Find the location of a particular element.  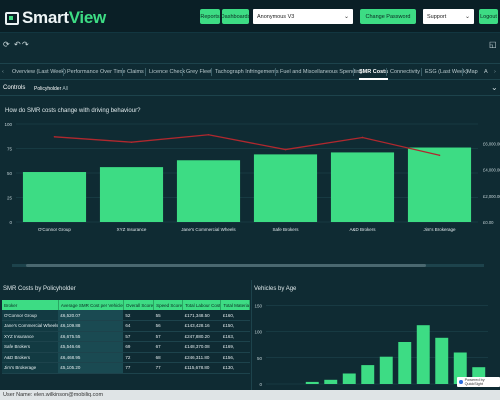

quicksight-badge: Powered by QuickSight is located at coordinates (478, 382).